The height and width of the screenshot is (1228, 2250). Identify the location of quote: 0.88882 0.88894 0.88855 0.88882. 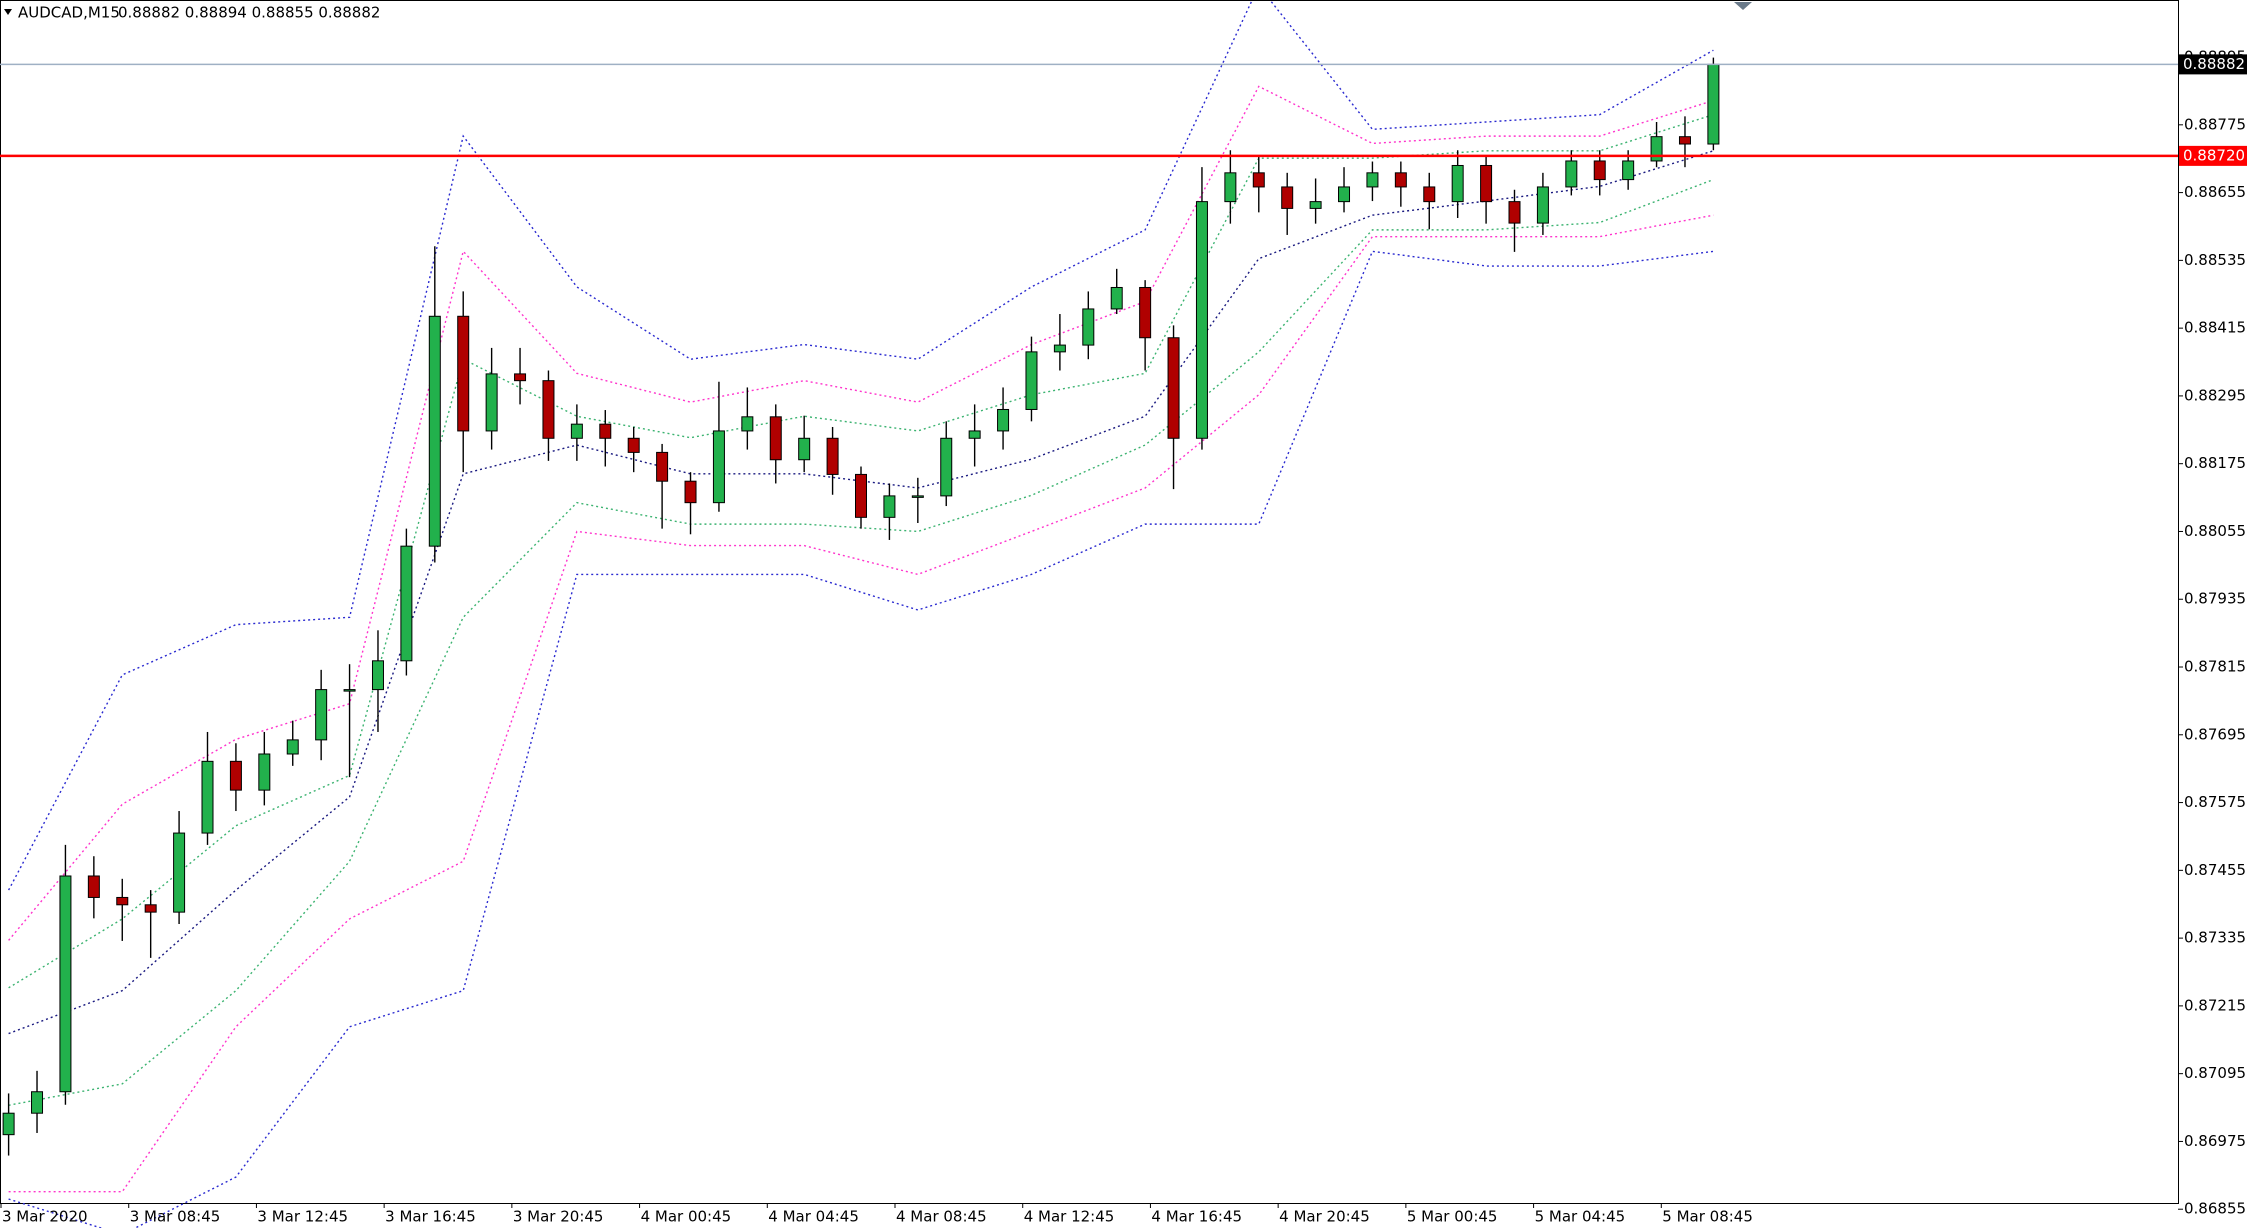
(249, 13).